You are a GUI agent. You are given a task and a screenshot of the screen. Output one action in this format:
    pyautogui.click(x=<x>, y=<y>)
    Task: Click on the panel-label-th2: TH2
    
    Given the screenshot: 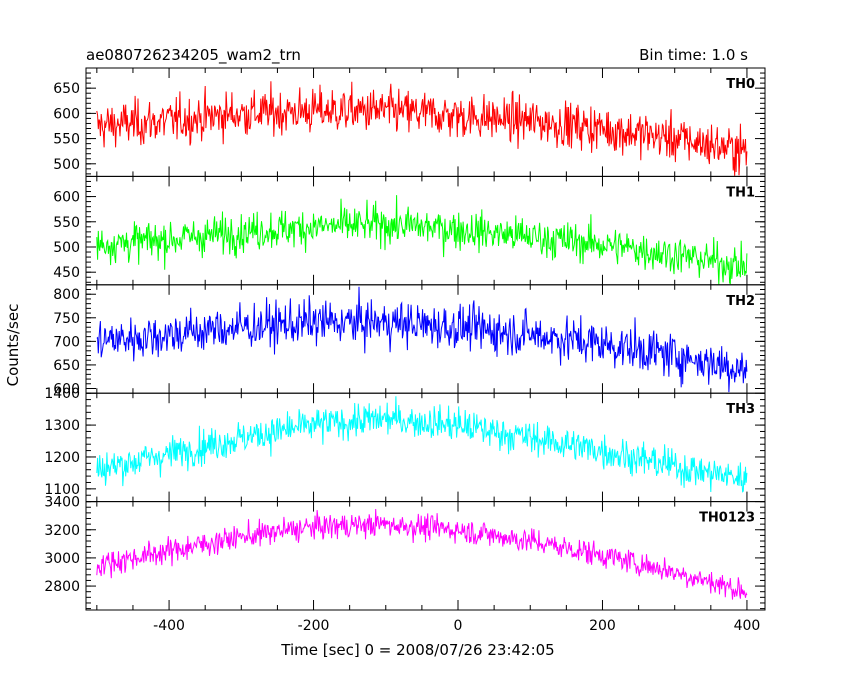 What is the action you would take?
    pyautogui.click(x=740, y=301)
    